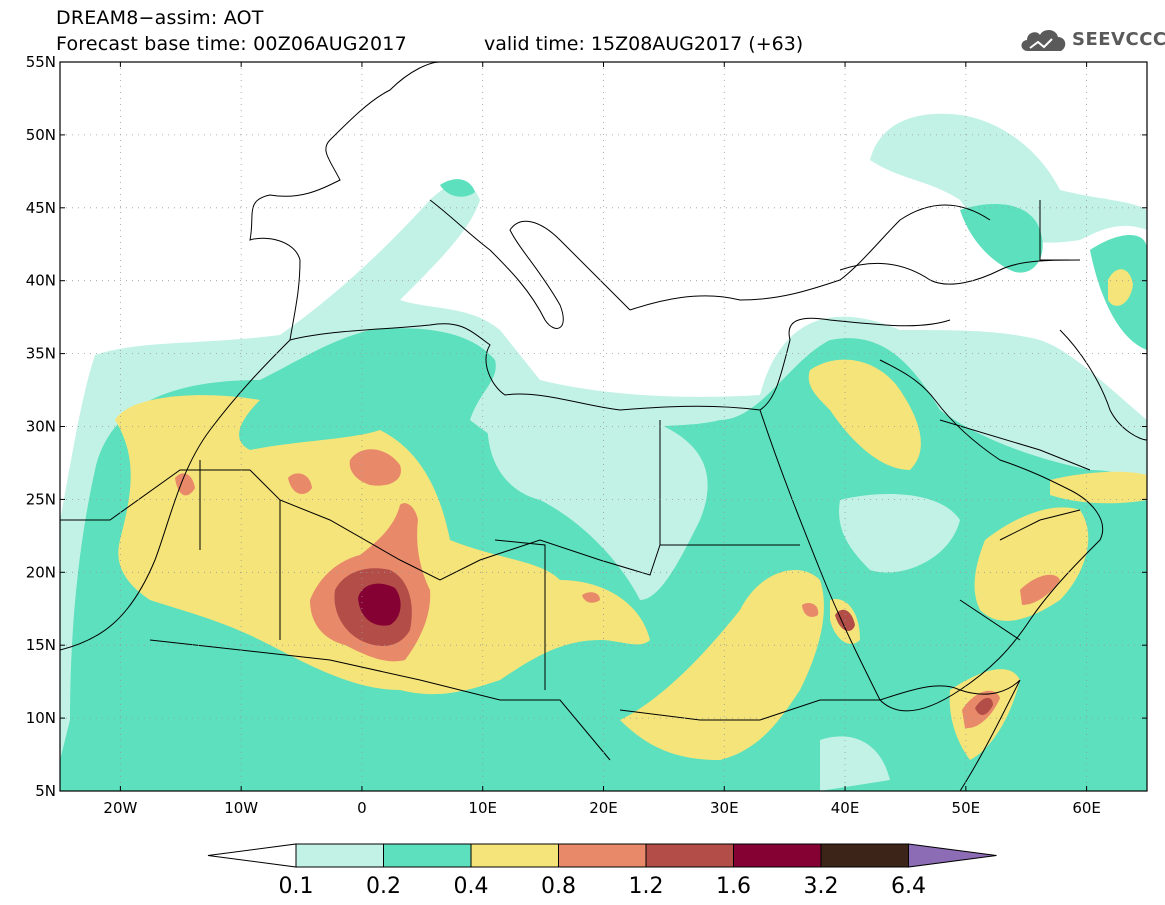 The image size is (1165, 905). I want to click on lon-tick-label: 60E, so click(1086, 808).